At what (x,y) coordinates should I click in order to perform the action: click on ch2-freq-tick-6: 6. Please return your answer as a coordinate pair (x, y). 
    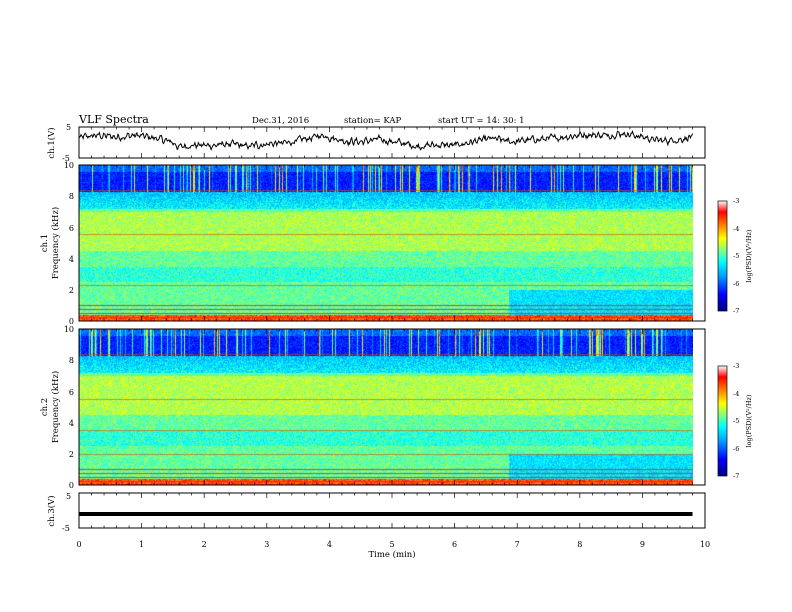
    Looking at the image, I should click on (71, 392).